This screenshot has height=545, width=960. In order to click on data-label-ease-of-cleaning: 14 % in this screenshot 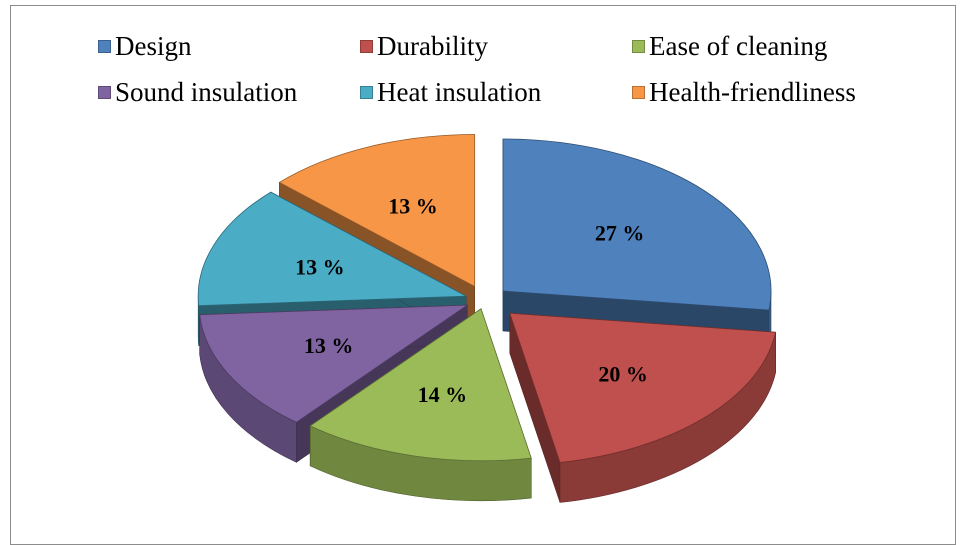, I will do `click(443, 394)`.